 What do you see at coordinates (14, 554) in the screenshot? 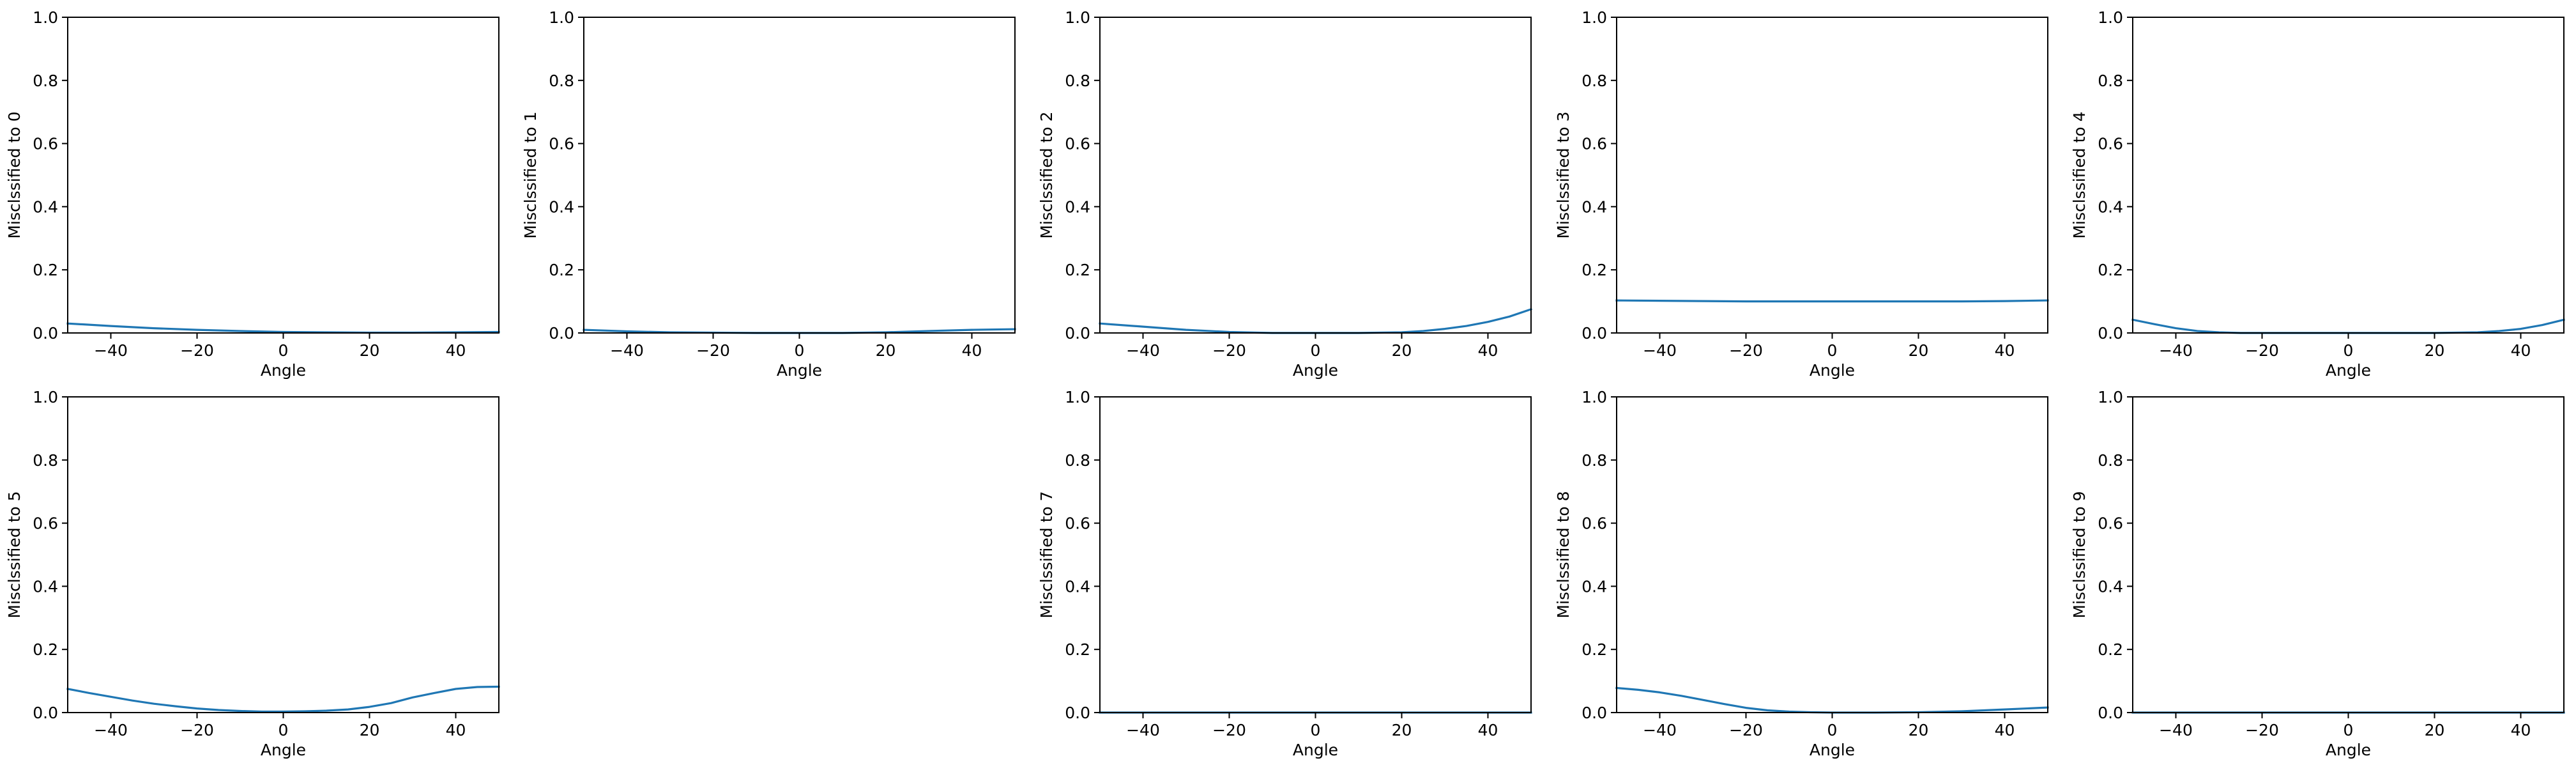
I see `y-axis-label: Misclssified to 5` at bounding box center [14, 554].